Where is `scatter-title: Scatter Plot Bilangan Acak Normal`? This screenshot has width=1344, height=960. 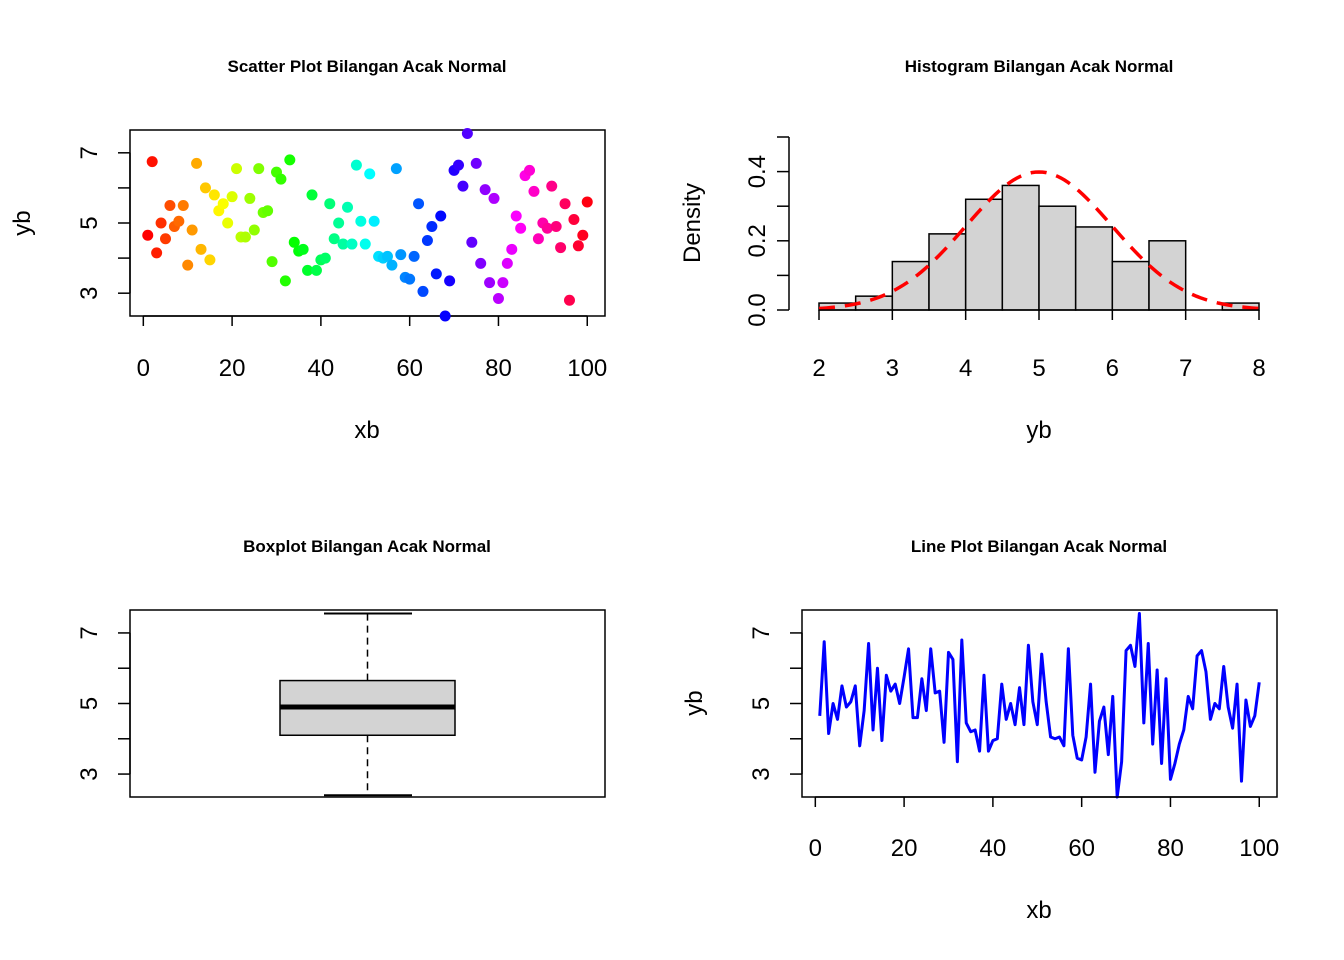
scatter-title: Scatter Plot Bilangan Acak Normal is located at coordinates (366, 66).